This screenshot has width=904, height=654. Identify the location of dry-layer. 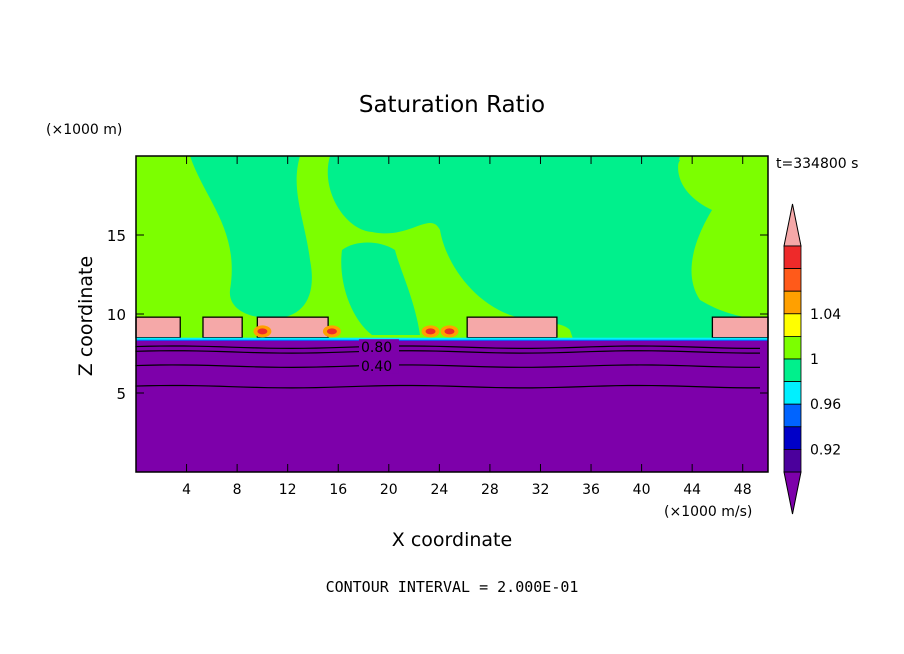
(452, 406).